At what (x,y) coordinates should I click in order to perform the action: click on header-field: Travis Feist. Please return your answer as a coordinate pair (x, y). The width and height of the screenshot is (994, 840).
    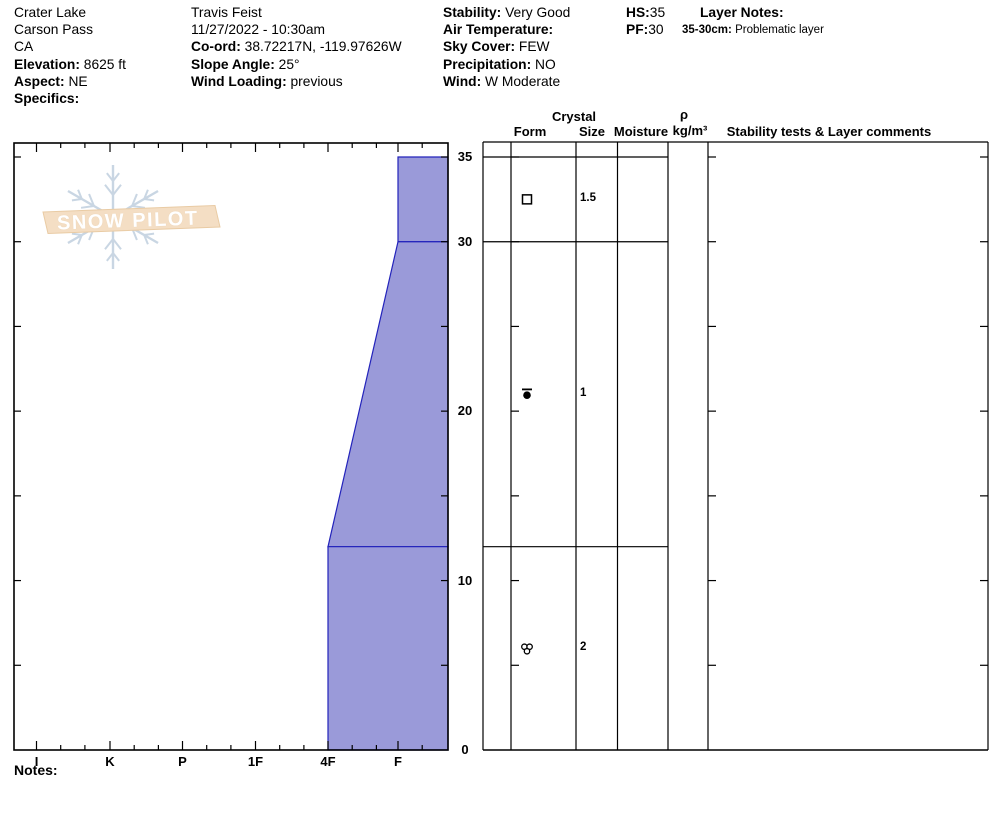
    Looking at the image, I should click on (226, 12).